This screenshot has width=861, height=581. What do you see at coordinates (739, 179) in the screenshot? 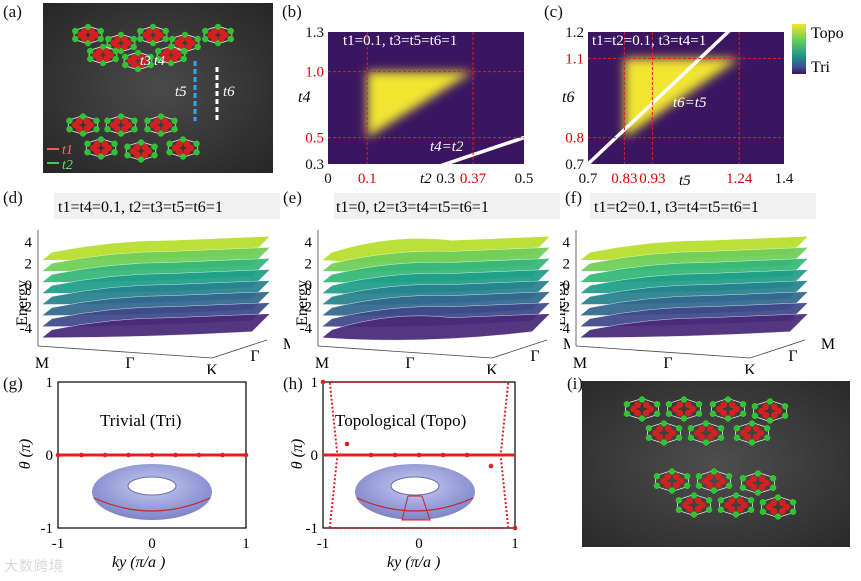
I see `x-tick-label: 1.24` at bounding box center [739, 179].